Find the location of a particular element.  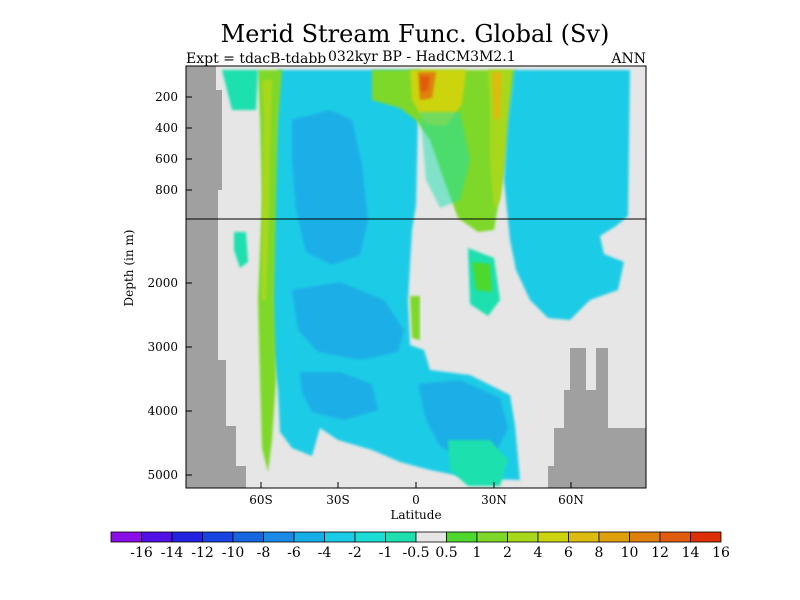

colorbar-label: 1 is located at coordinates (477, 553).